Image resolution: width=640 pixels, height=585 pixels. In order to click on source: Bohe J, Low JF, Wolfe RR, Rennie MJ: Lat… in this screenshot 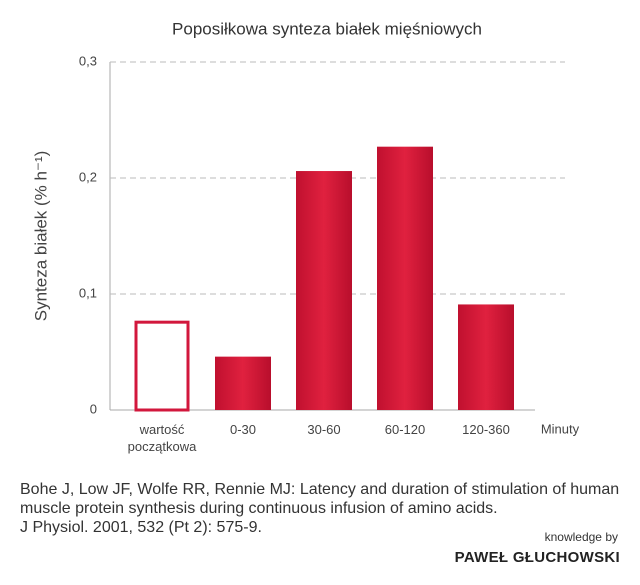, I will do `click(325, 508)`.